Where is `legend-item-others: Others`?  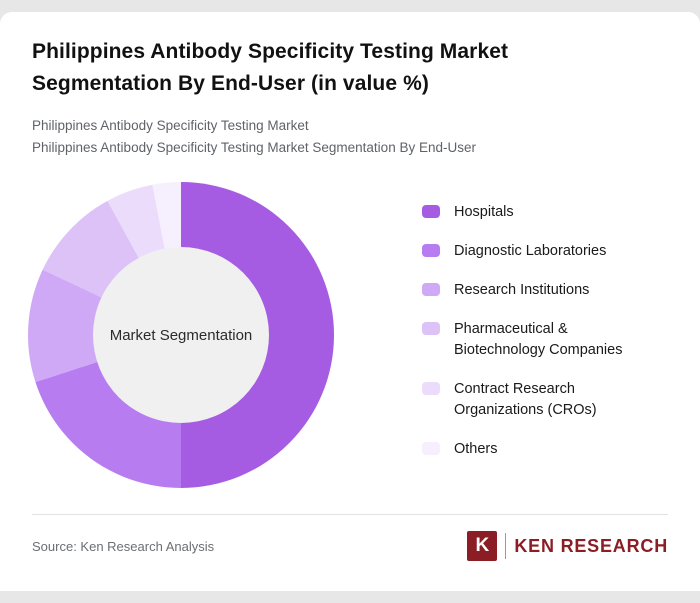
legend-item-others: Others is located at coordinates (538, 449).